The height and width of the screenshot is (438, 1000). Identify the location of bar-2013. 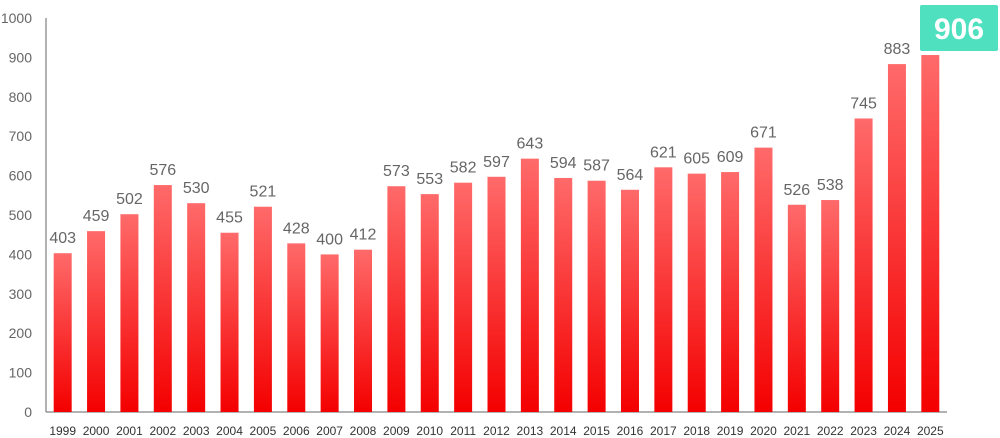
(529, 285).